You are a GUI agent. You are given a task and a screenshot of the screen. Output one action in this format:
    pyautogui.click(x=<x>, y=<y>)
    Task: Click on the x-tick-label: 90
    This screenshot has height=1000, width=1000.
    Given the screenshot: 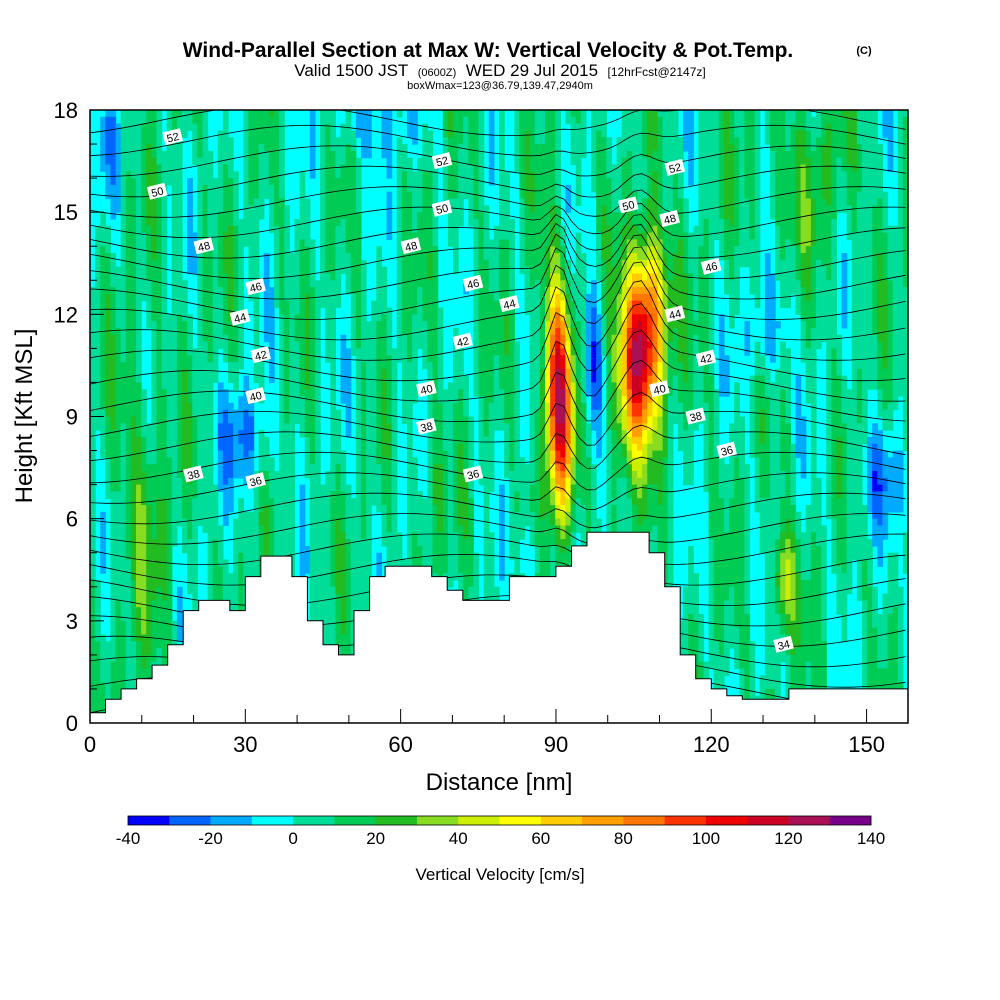 What is the action you would take?
    pyautogui.click(x=556, y=744)
    